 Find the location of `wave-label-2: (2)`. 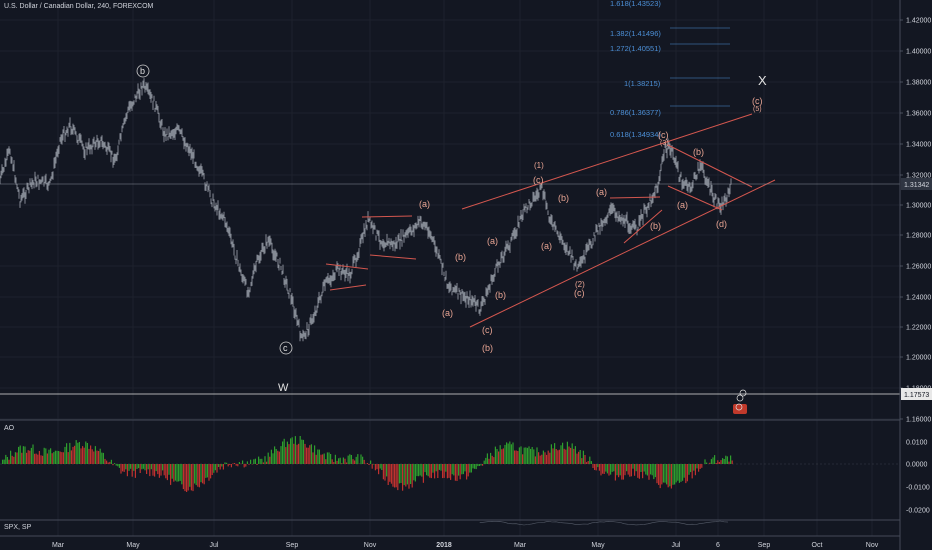

wave-label-2: (2) is located at coordinates (580, 284).